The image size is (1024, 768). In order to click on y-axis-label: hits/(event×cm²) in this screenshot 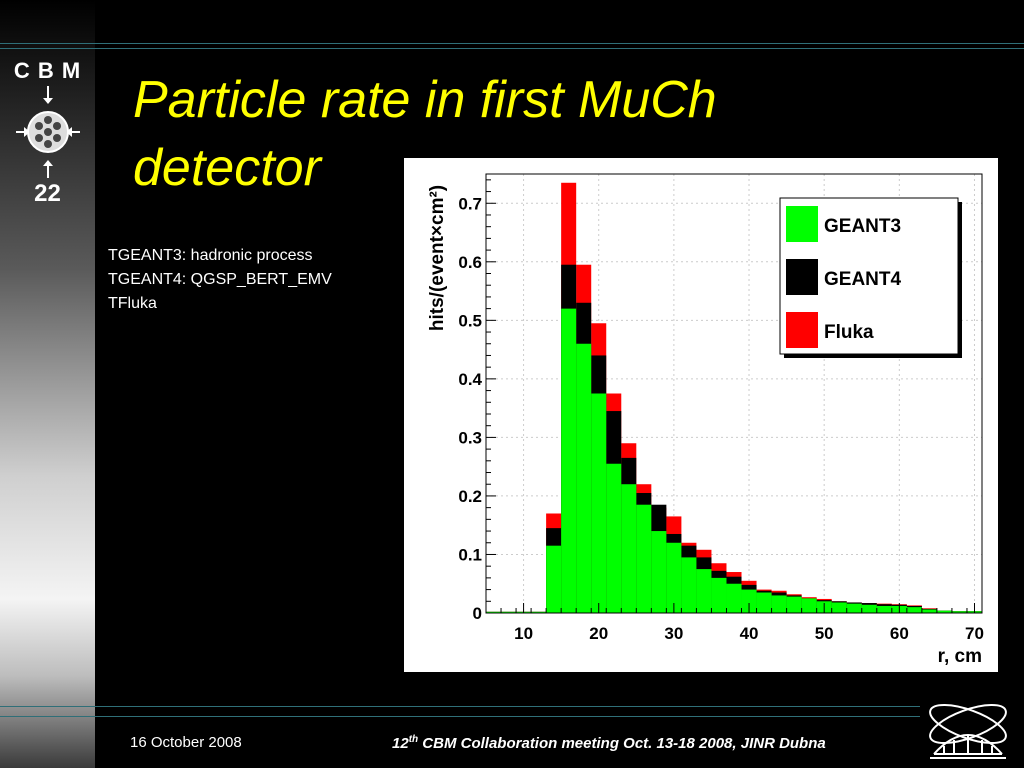, I will do `click(437, 258)`.